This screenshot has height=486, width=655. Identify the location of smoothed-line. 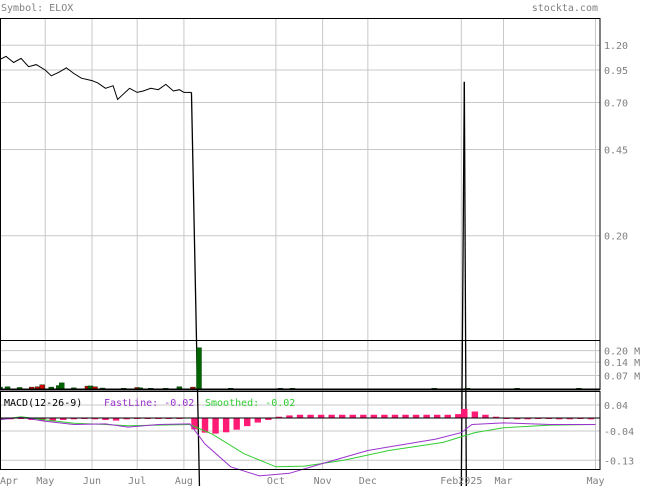
(298, 442).